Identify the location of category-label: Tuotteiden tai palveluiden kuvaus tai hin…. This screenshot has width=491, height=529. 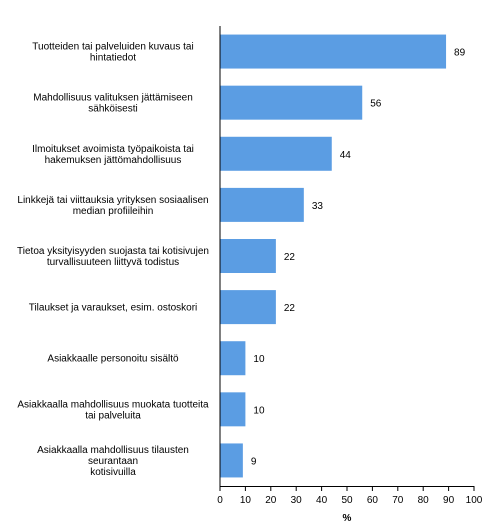
(112, 53).